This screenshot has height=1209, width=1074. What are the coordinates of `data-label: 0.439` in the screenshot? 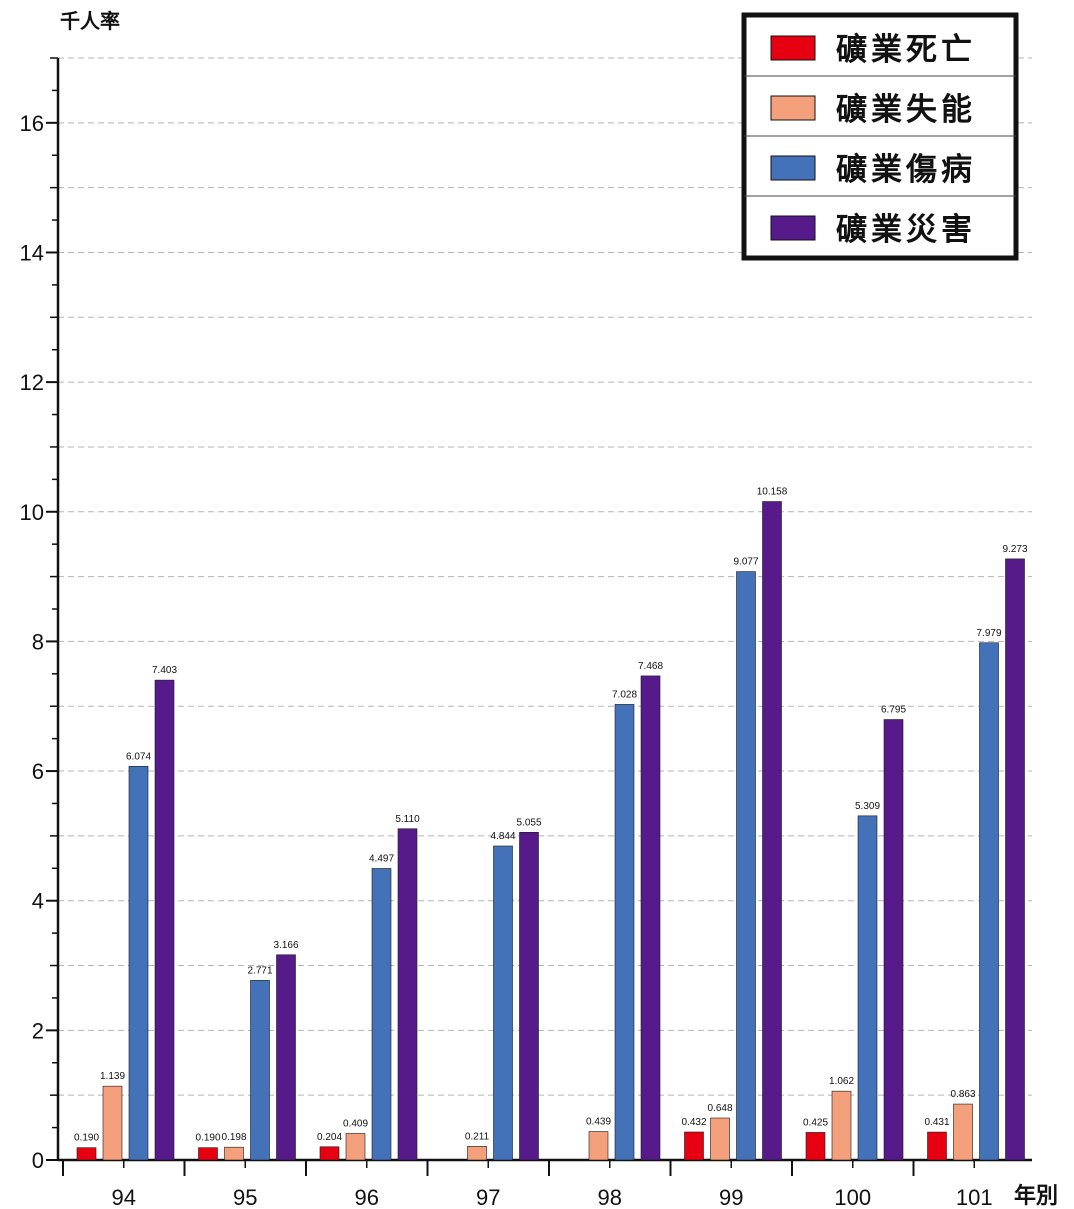 It's located at (598, 1122).